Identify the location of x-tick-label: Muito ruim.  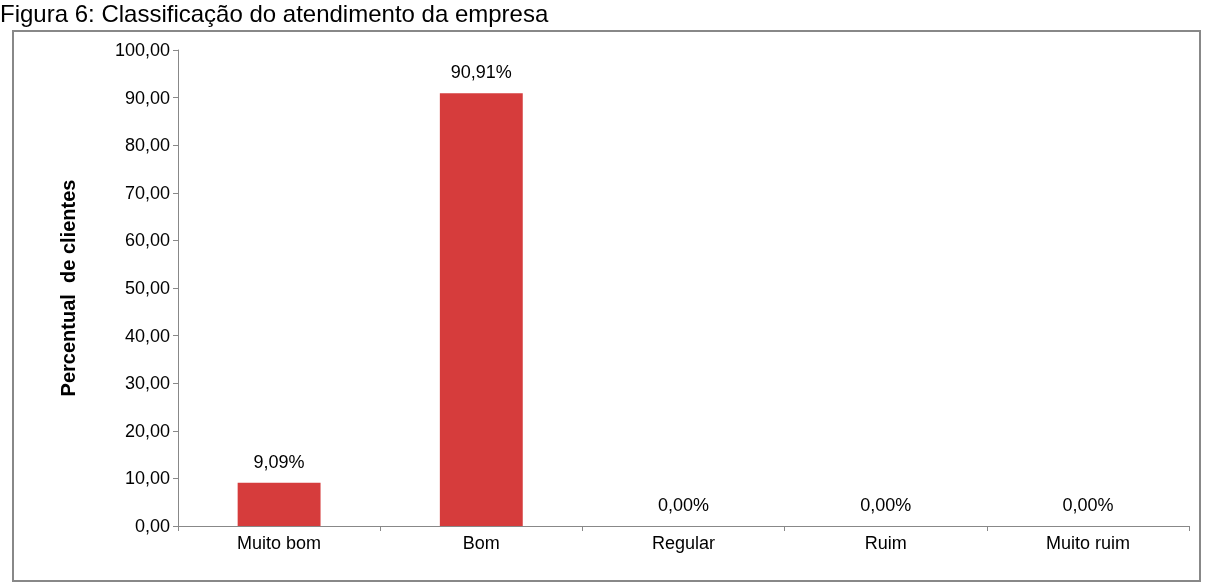
(1087, 543).